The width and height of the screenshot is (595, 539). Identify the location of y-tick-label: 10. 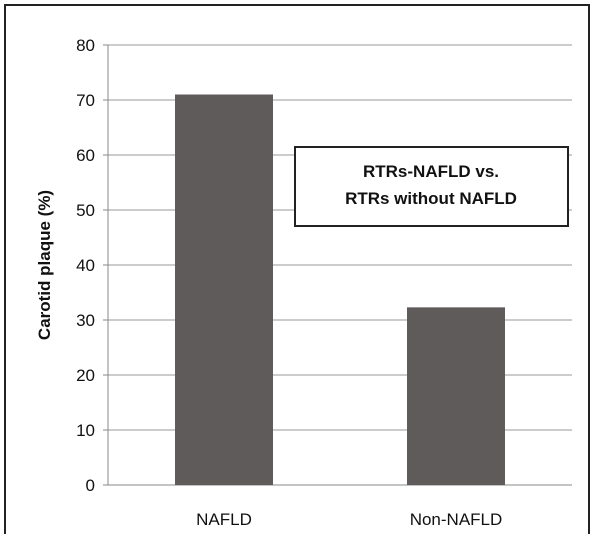
(85, 430).